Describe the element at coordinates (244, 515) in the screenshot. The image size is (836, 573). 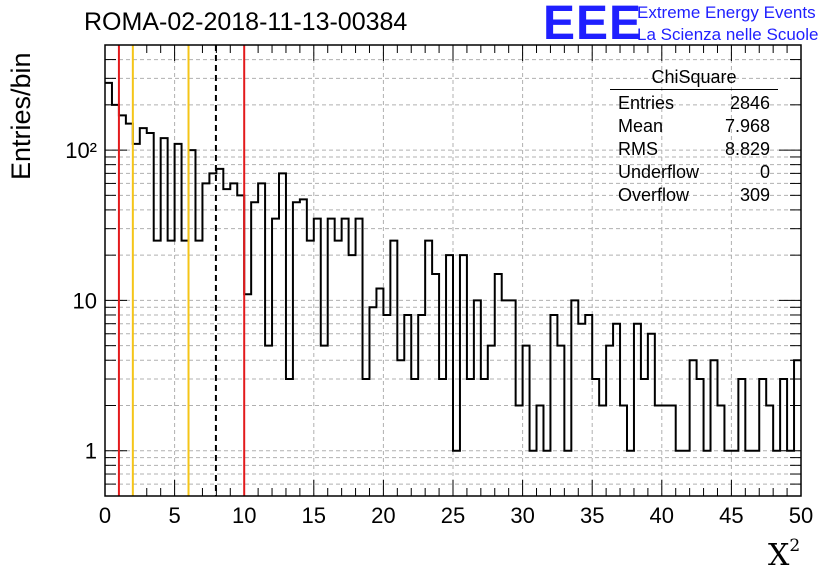
I see `x-tick-label: 10` at that location.